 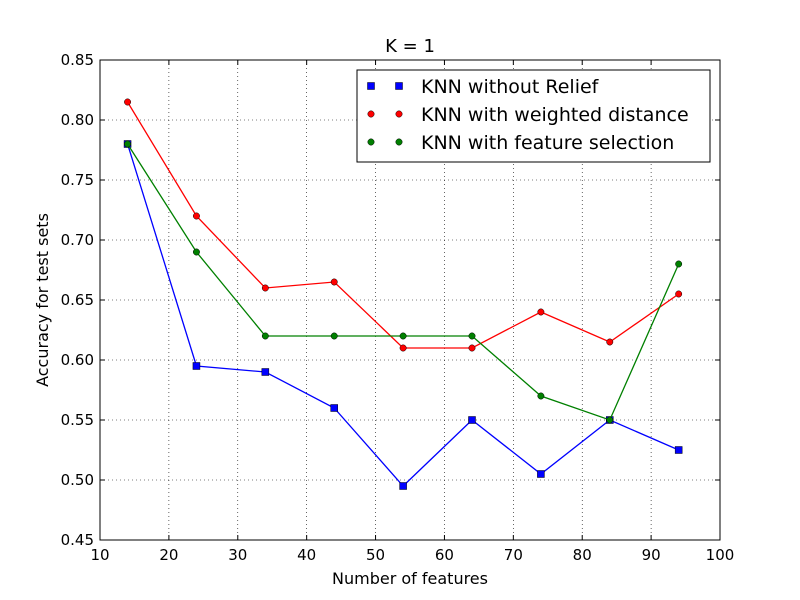 What do you see at coordinates (77, 240) in the screenshot?
I see `y-tick-label: 0.70` at bounding box center [77, 240].